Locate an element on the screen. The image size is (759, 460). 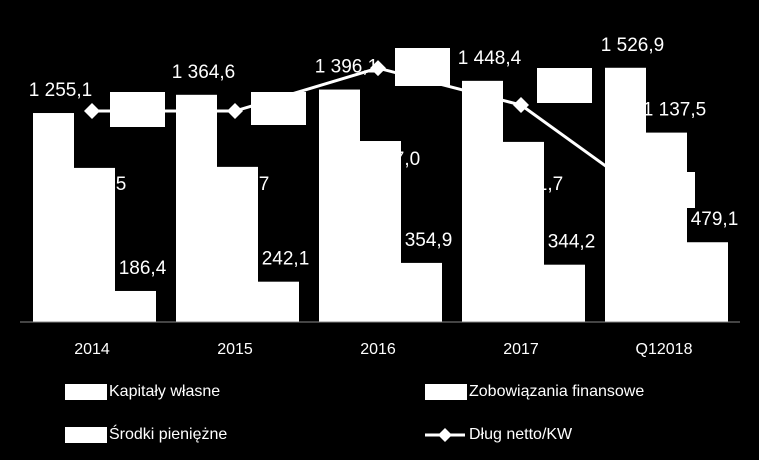
x-tick-label: 2017 is located at coordinates (521, 349).